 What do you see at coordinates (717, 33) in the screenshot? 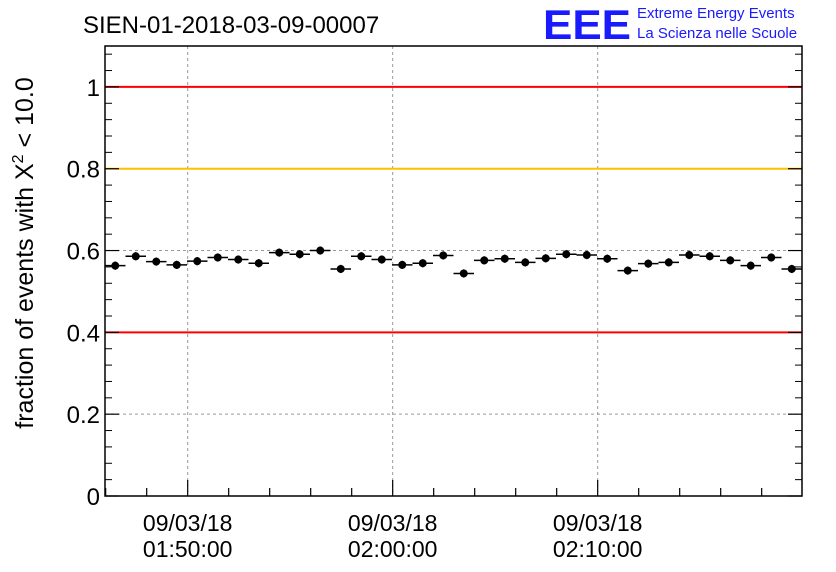
I see `logo-line2: La Scienza nelle Scuole` at bounding box center [717, 33].